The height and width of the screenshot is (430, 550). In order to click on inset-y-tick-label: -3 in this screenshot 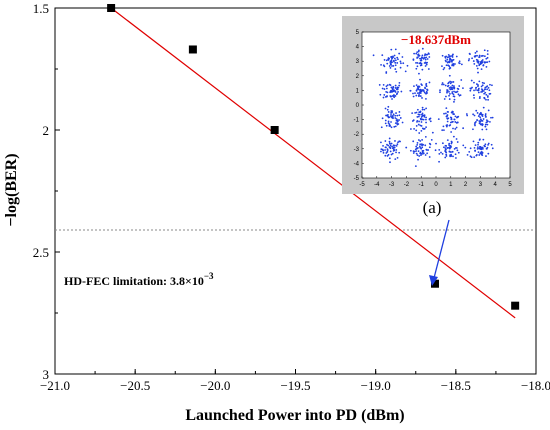, I will do `click(357, 150)`.